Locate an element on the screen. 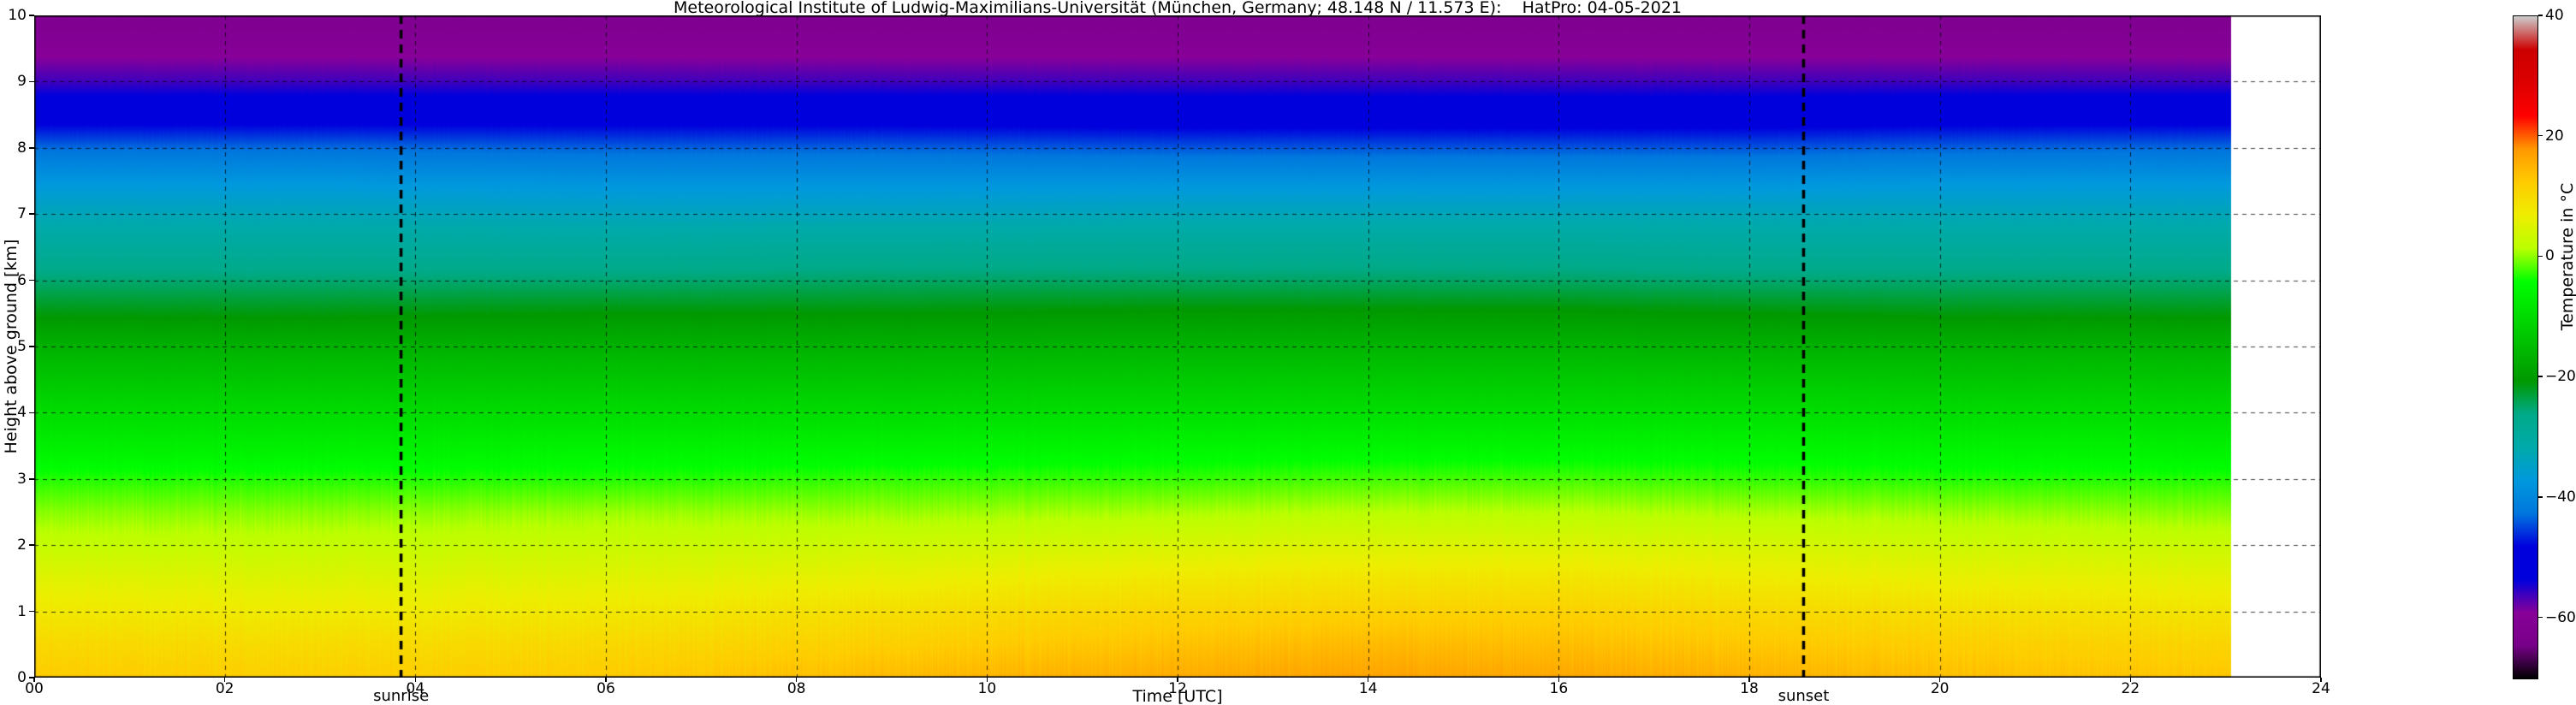  y-tick-label: 3 is located at coordinates (22, 479).